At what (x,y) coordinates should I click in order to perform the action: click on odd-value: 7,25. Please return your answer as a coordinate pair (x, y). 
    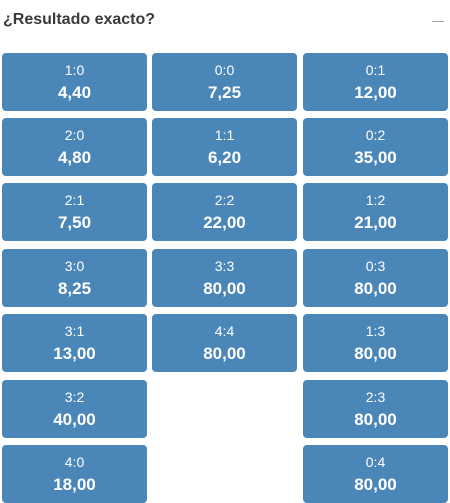
    Looking at the image, I should click on (224, 92).